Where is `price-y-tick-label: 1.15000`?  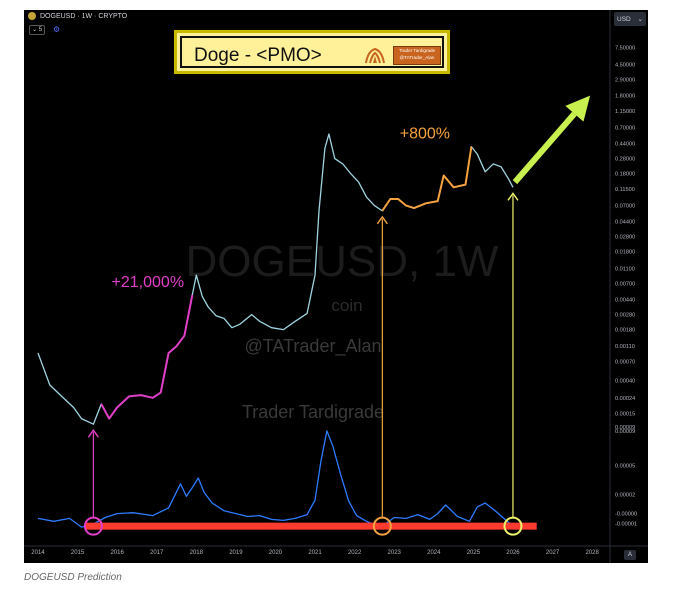 price-y-tick-label: 1.15000 is located at coordinates (625, 112).